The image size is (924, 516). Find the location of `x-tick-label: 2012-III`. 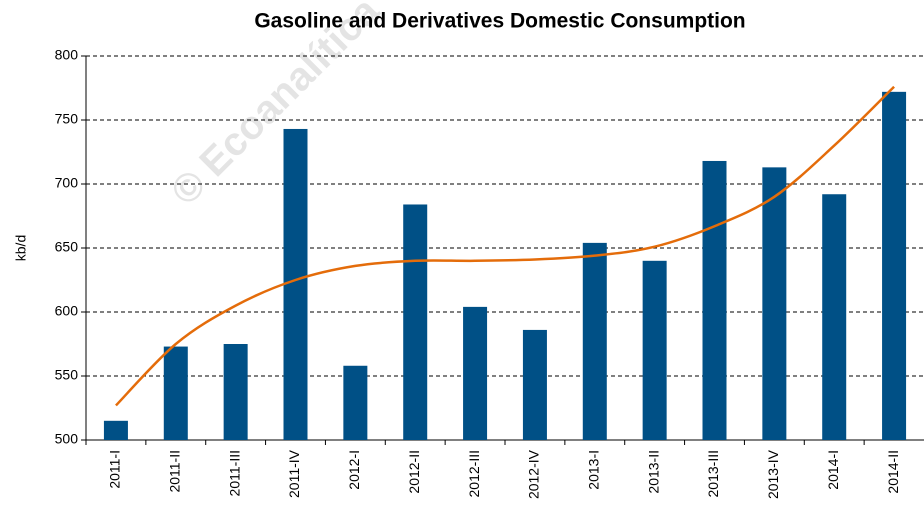

x-tick-label: 2012-III is located at coordinates (474, 473).